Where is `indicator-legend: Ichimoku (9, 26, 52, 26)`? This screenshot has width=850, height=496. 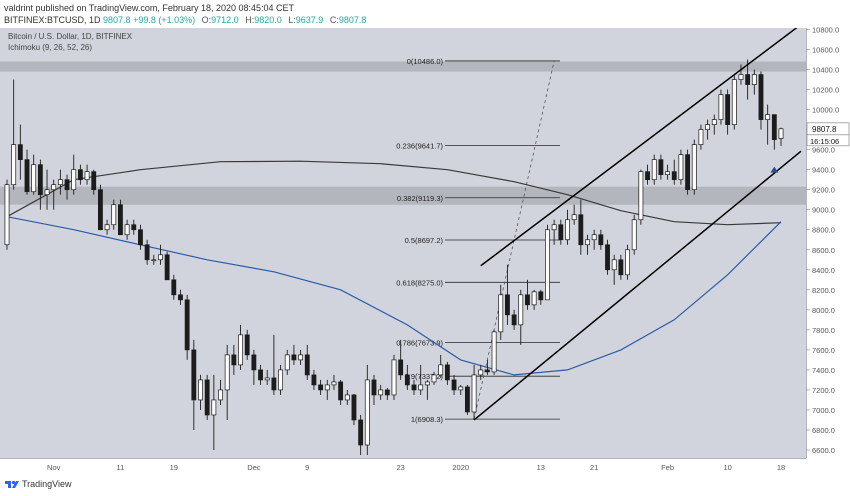
indicator-legend: Ichimoku (9, 26, 52, 26) is located at coordinates (50, 47).